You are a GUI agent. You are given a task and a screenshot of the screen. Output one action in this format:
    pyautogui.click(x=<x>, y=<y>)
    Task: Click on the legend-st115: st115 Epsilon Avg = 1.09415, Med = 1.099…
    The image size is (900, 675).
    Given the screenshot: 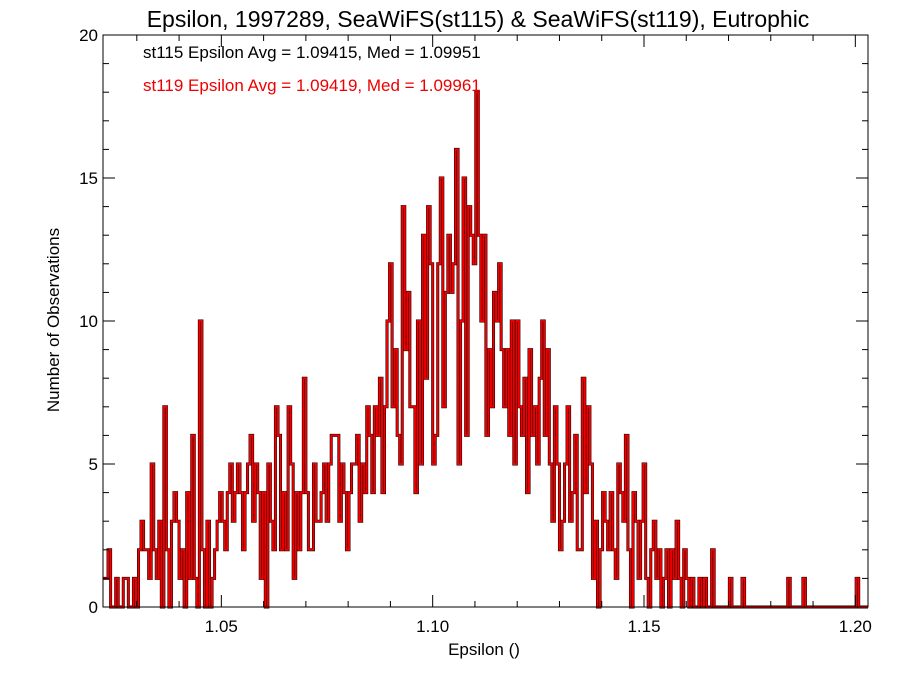 What is the action you would take?
    pyautogui.click(x=312, y=52)
    